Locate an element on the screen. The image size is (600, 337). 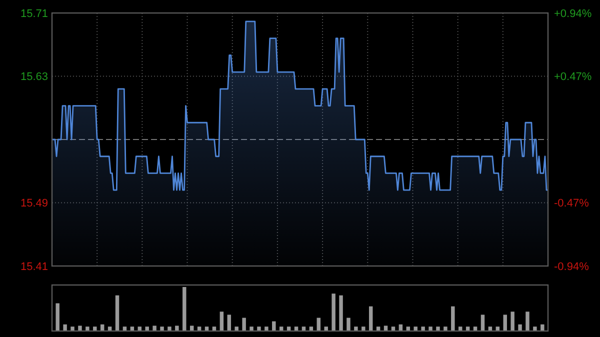
y-tick-label: 15.41 is located at coordinates (34, 266).